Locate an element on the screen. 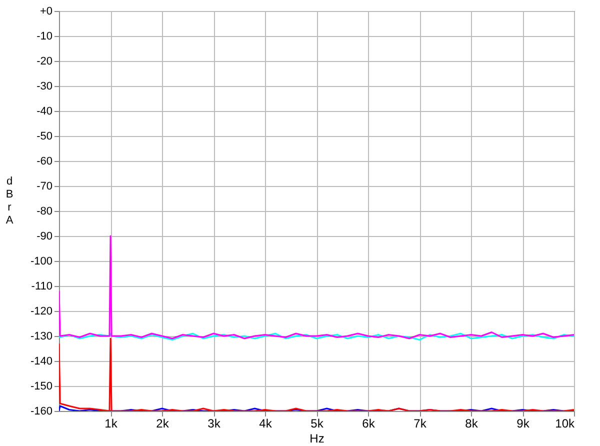 This screenshot has width=600, height=446. y-tick-label: -20 is located at coordinates (44, 62).